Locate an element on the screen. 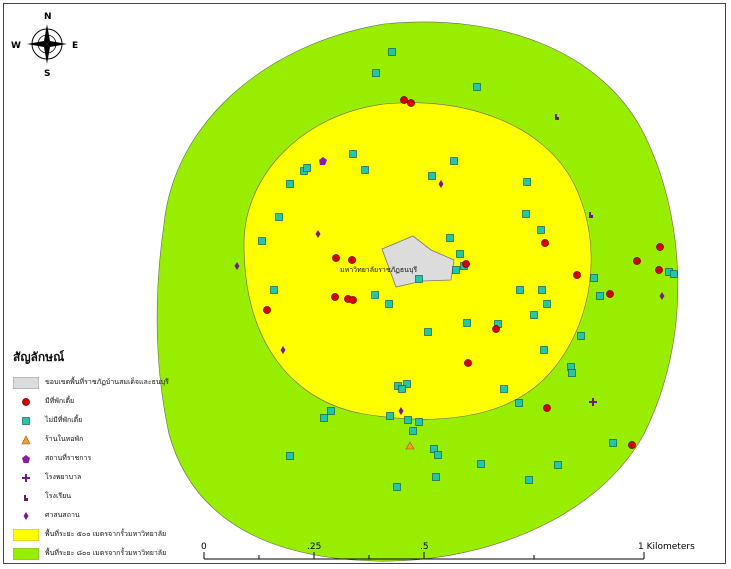 The height and width of the screenshot is (569, 731). government-point is located at coordinates (323, 161).